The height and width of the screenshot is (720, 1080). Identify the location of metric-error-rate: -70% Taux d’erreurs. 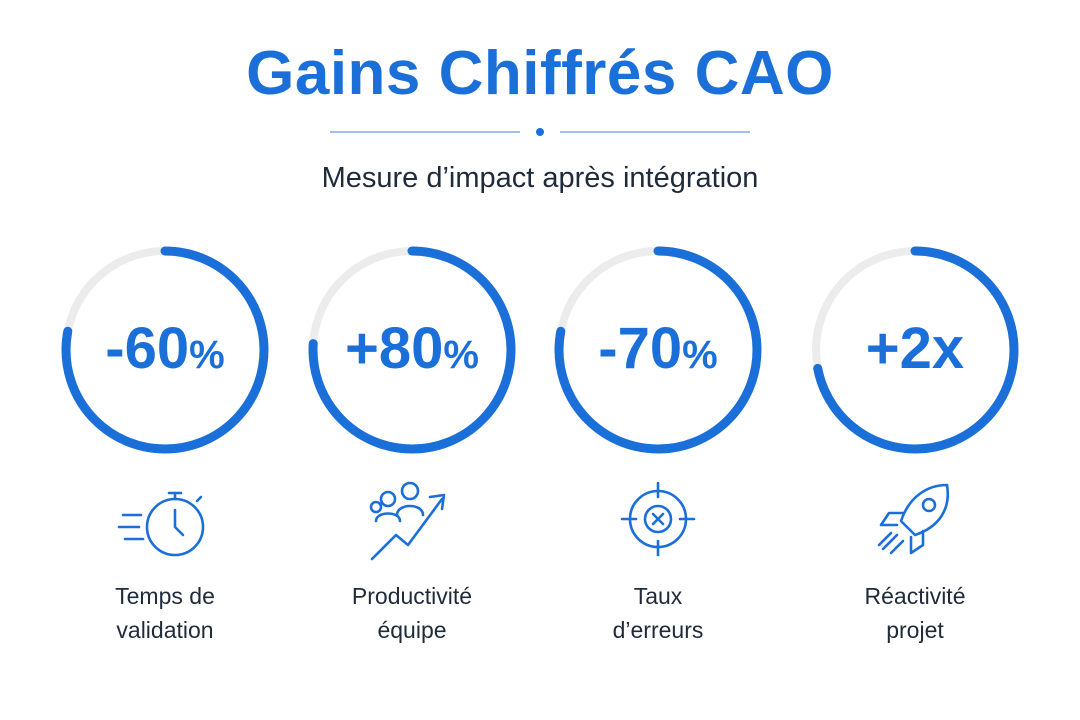
(658, 460).